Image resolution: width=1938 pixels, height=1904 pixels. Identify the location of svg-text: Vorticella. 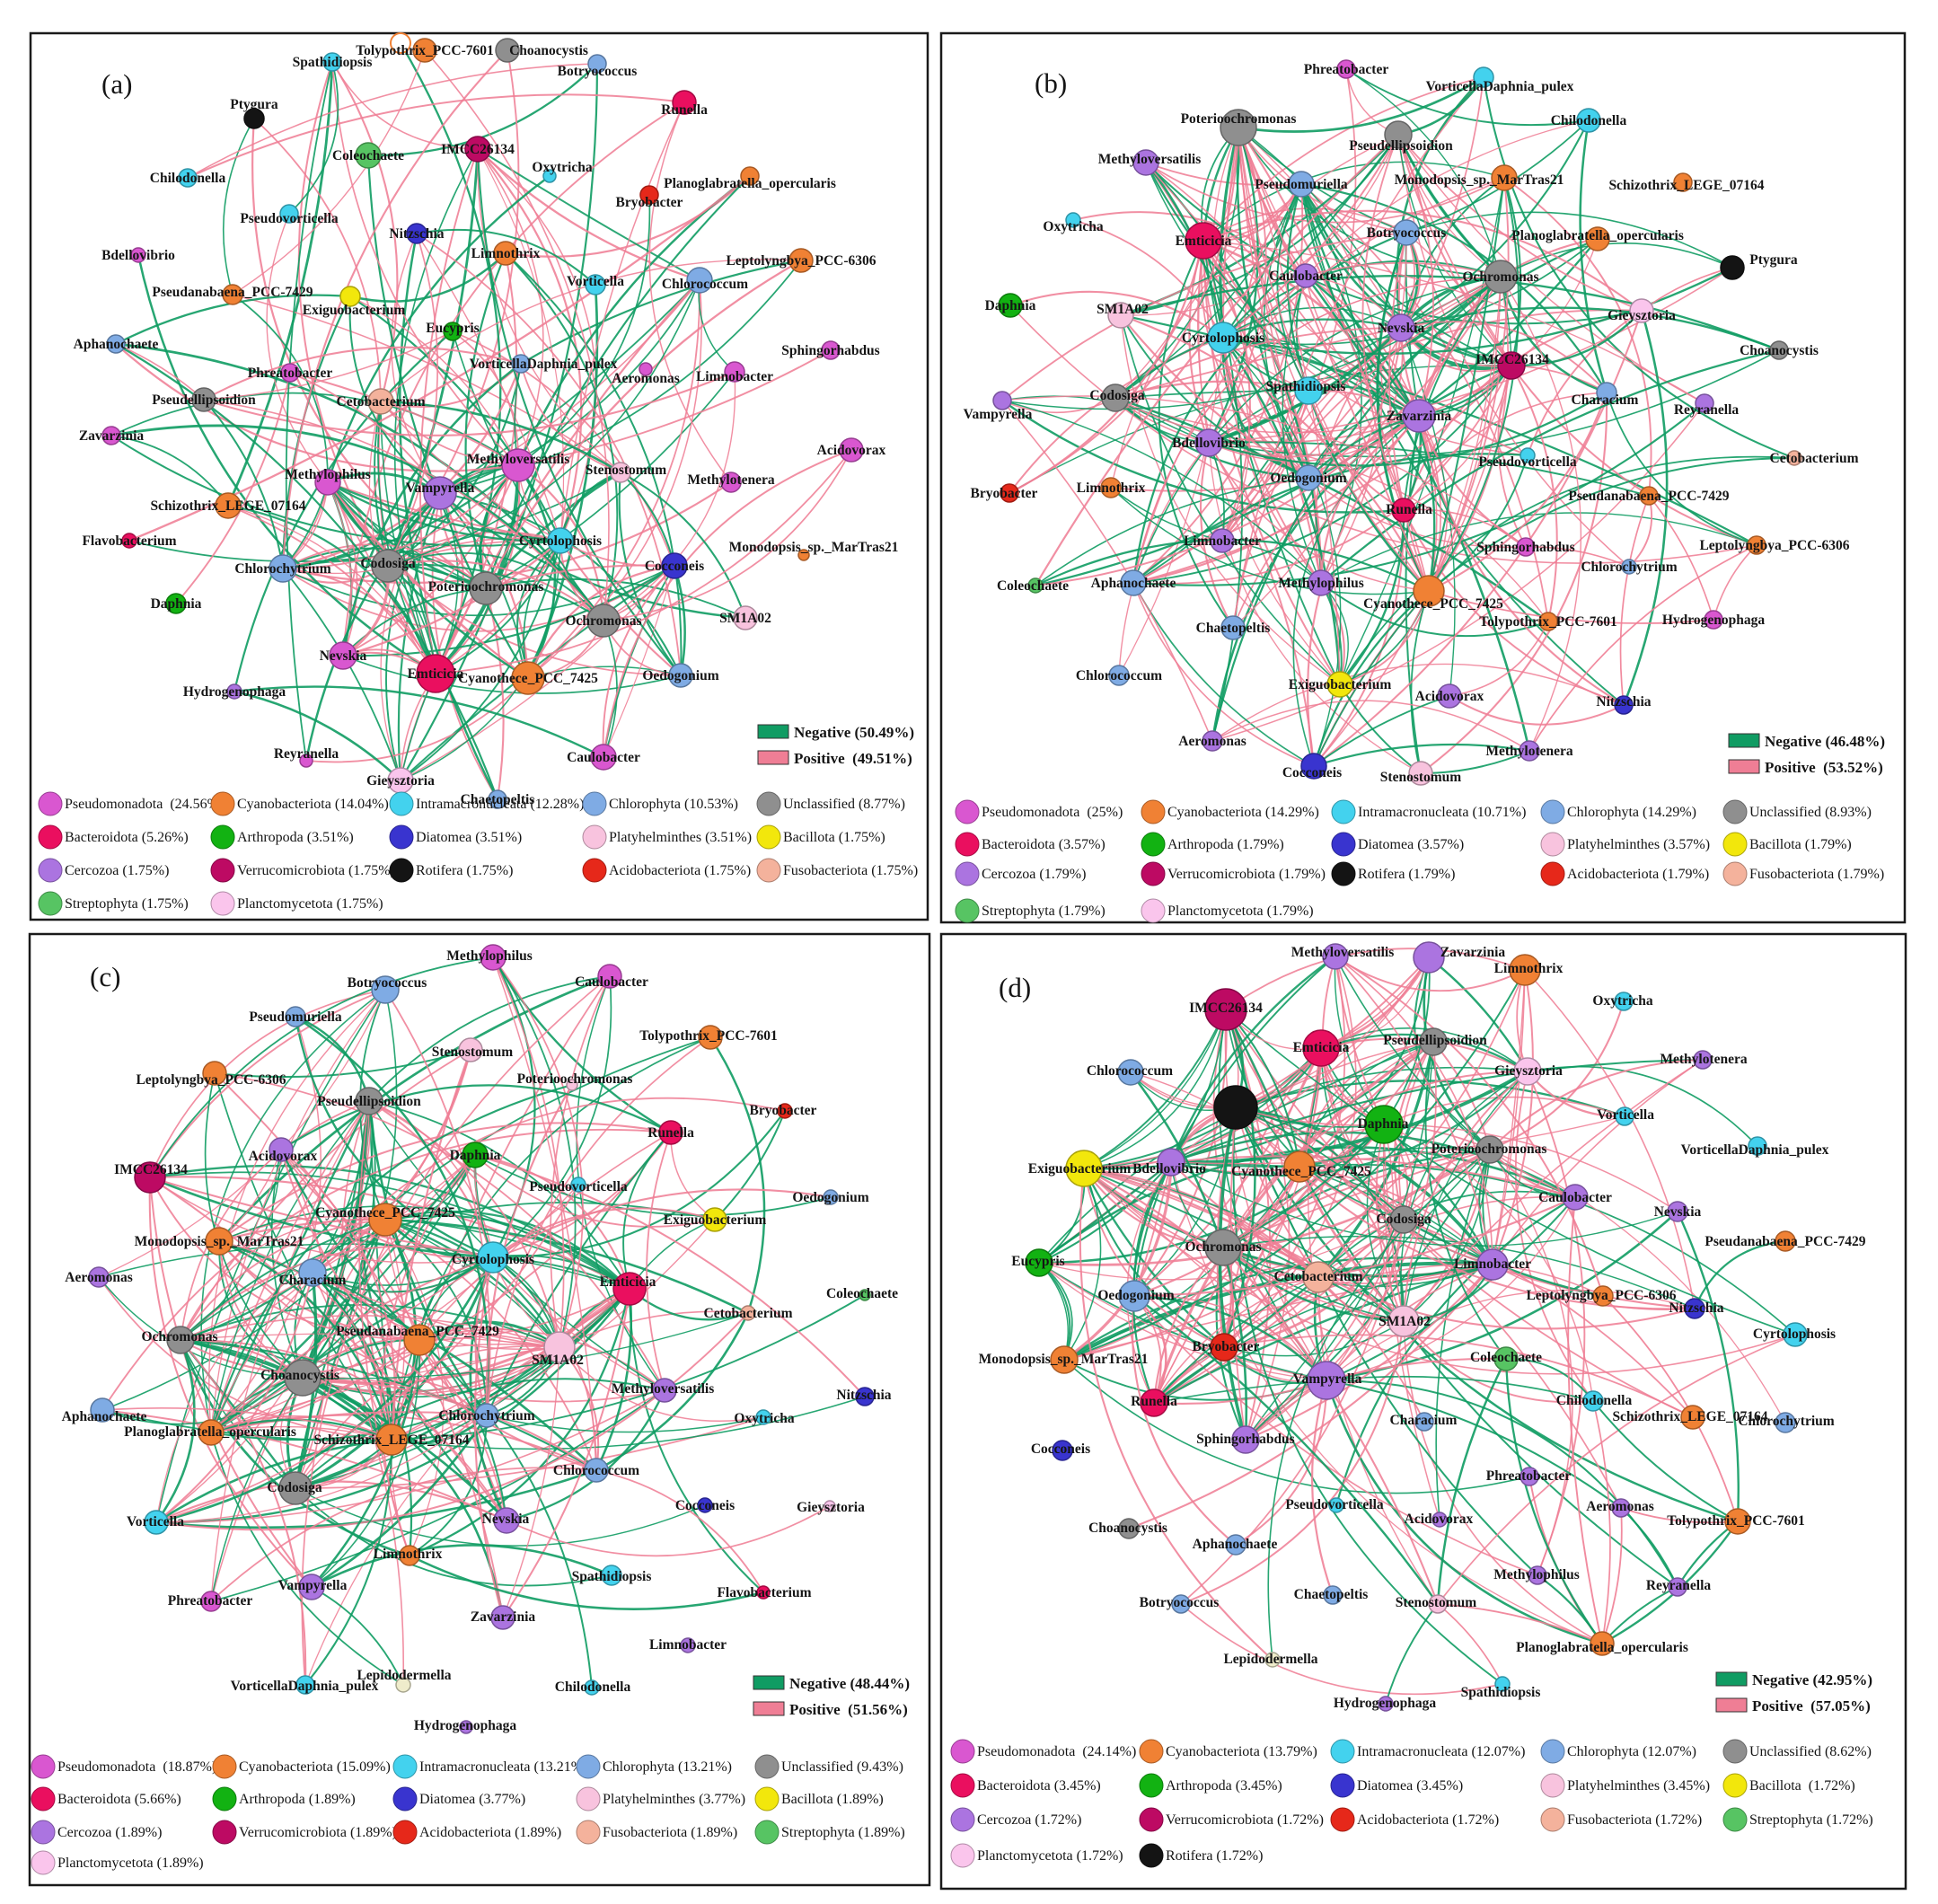
(1626, 1115).